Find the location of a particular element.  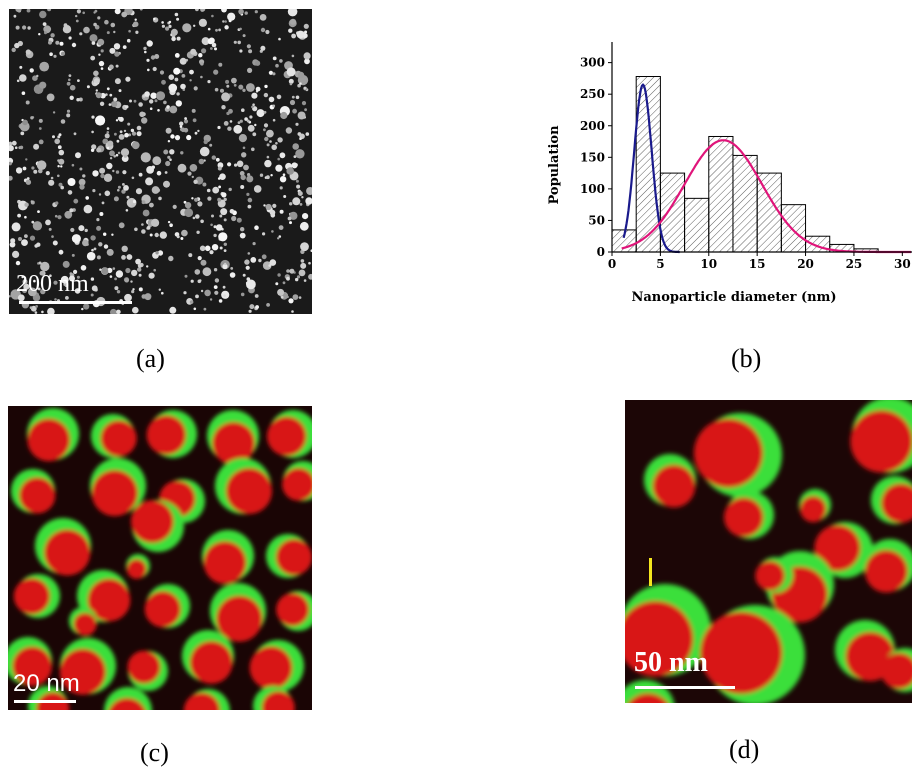

caption-b: (b) is located at coordinates (746, 358).